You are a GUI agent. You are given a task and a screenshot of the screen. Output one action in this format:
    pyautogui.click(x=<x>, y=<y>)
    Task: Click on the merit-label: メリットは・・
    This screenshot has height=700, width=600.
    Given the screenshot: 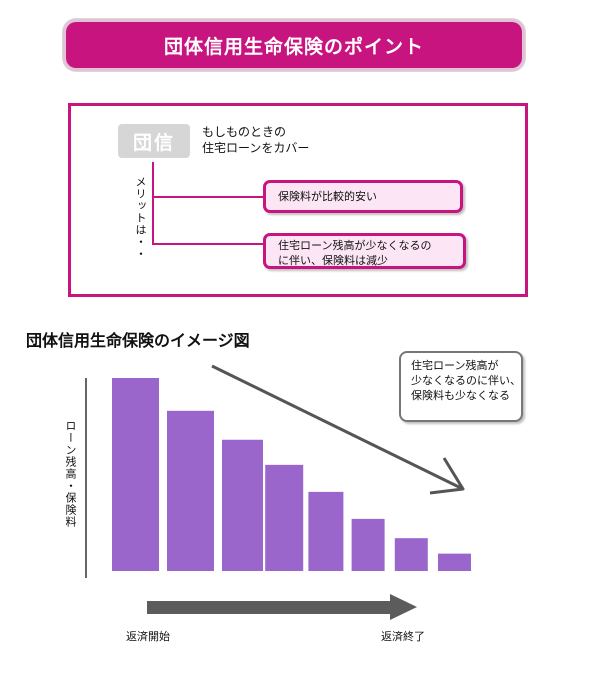 What is the action you would take?
    pyautogui.click(x=140, y=218)
    